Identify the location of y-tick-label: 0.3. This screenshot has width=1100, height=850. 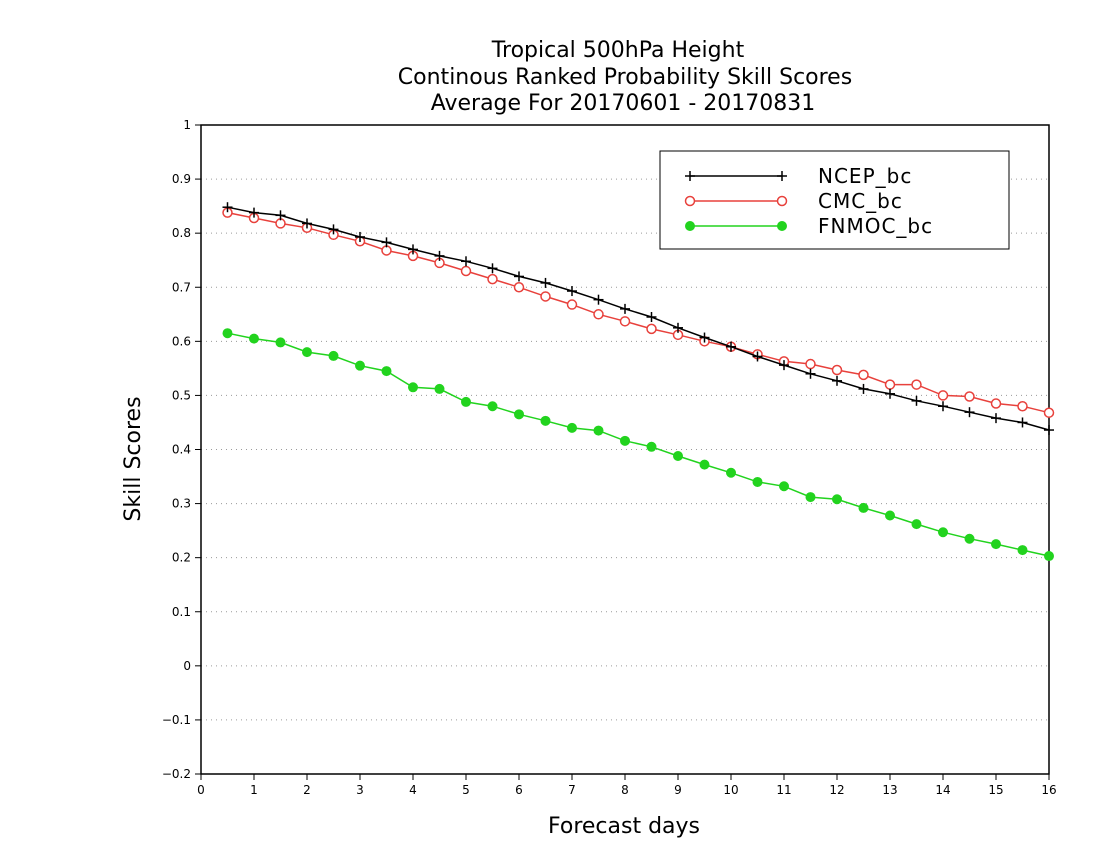
(181, 504).